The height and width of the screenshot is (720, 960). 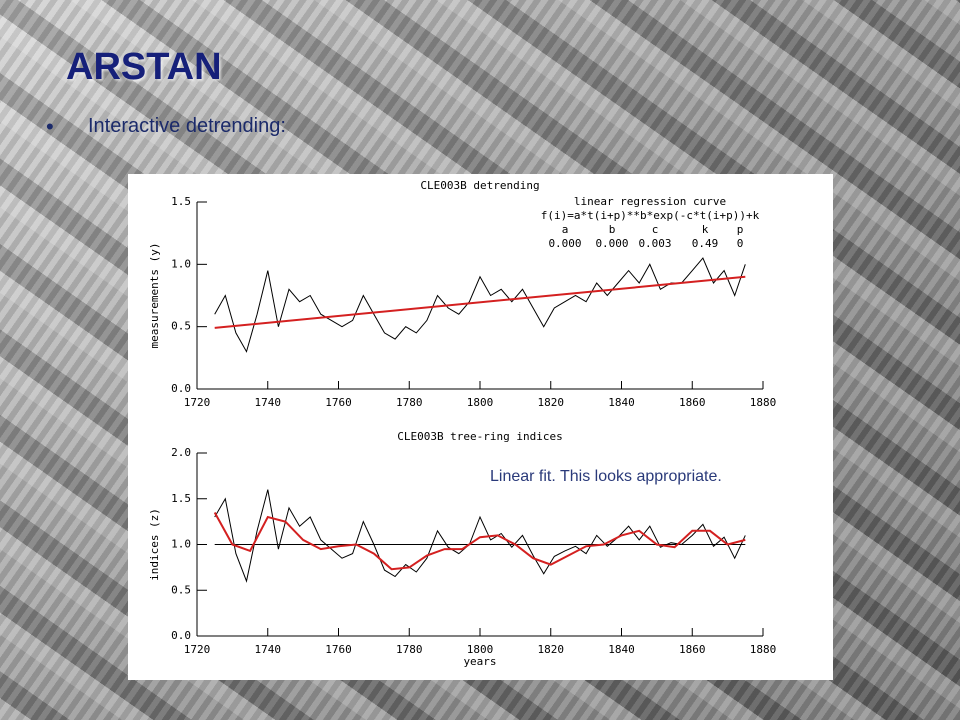 I want to click on param-value: 0.003, so click(x=654, y=243).